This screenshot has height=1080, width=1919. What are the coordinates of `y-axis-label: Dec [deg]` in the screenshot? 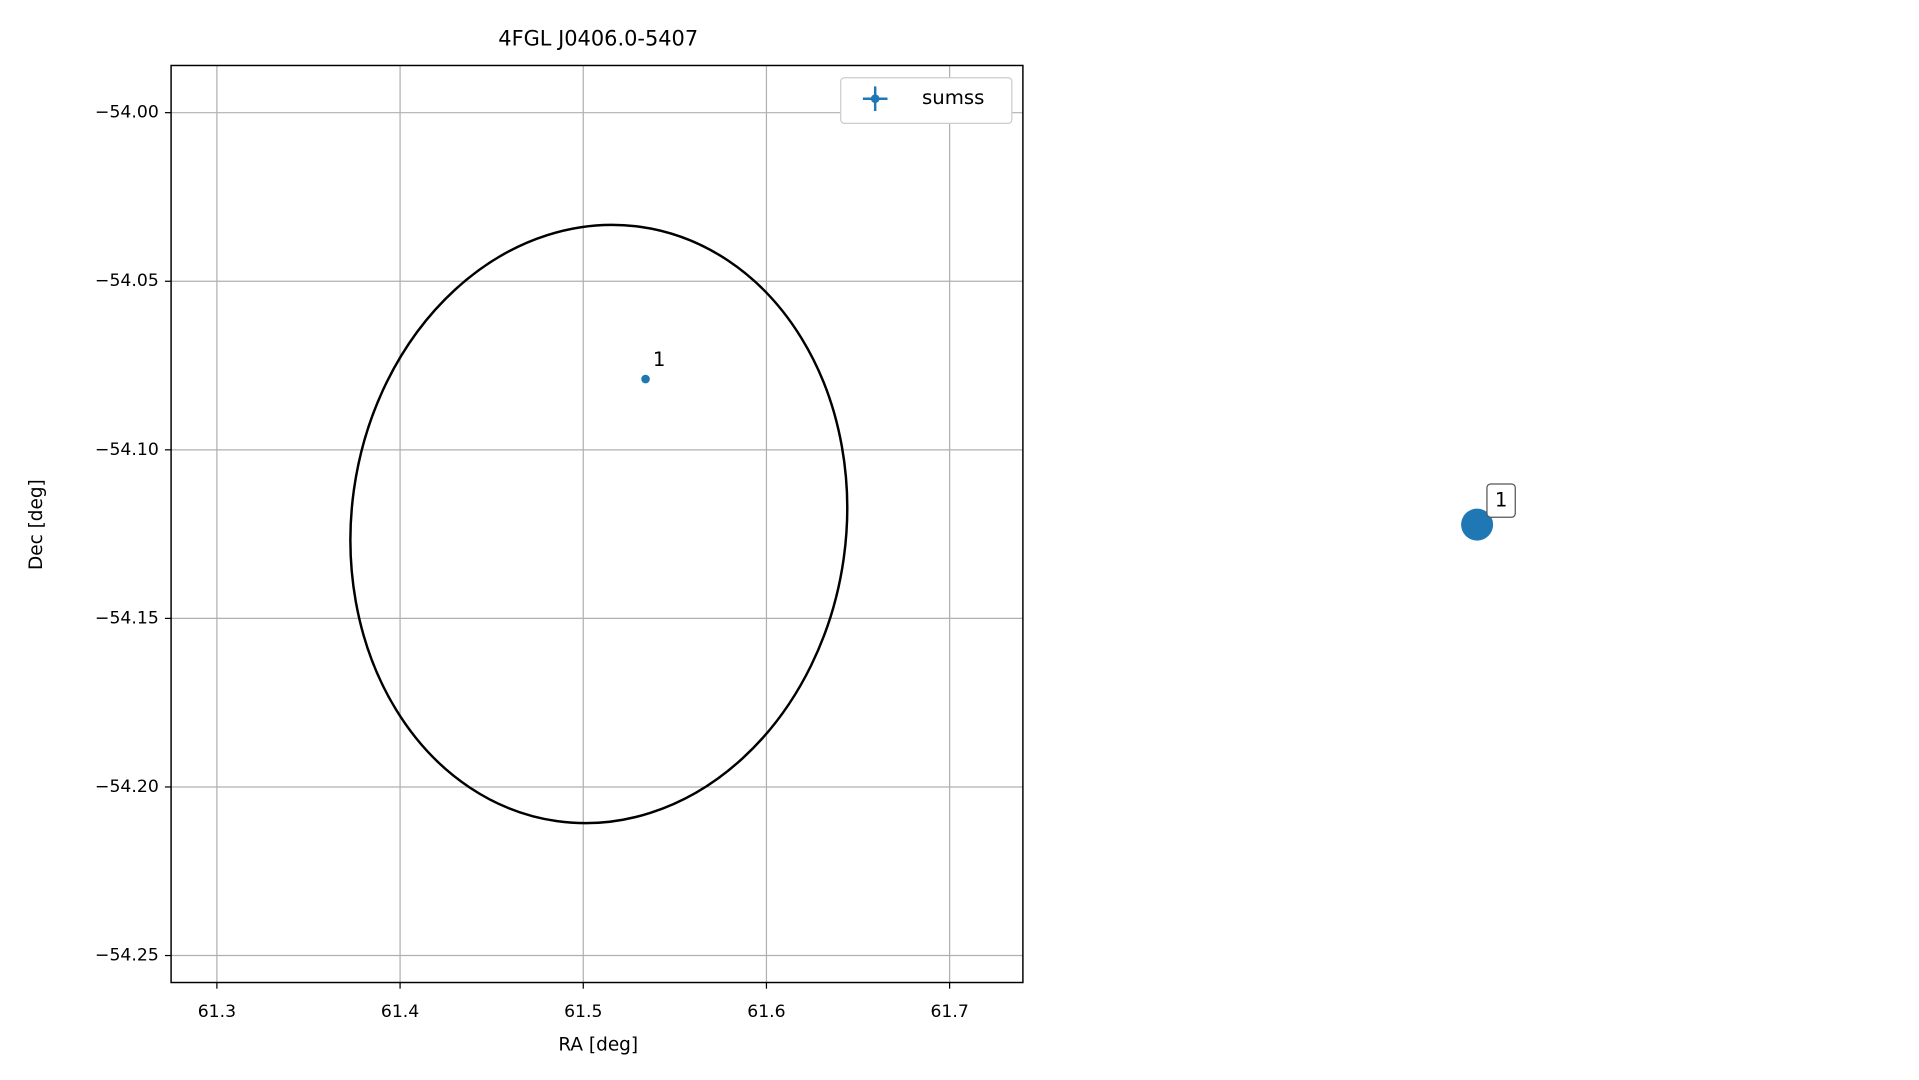 It's located at (36, 524).